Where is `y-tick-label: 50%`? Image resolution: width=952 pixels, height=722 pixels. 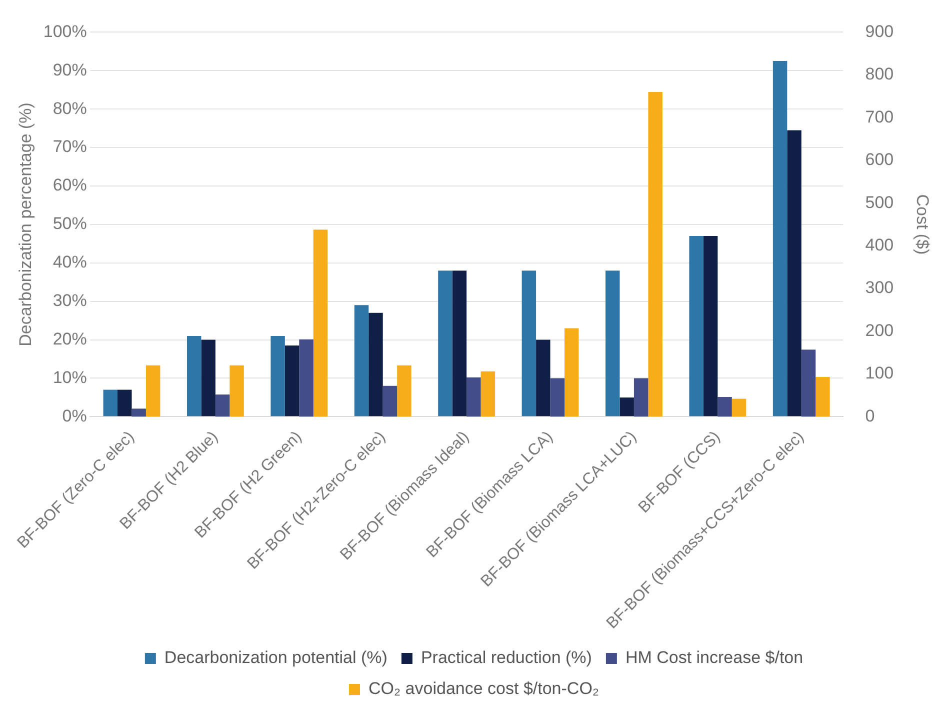 y-tick-label: 50% is located at coordinates (69, 224).